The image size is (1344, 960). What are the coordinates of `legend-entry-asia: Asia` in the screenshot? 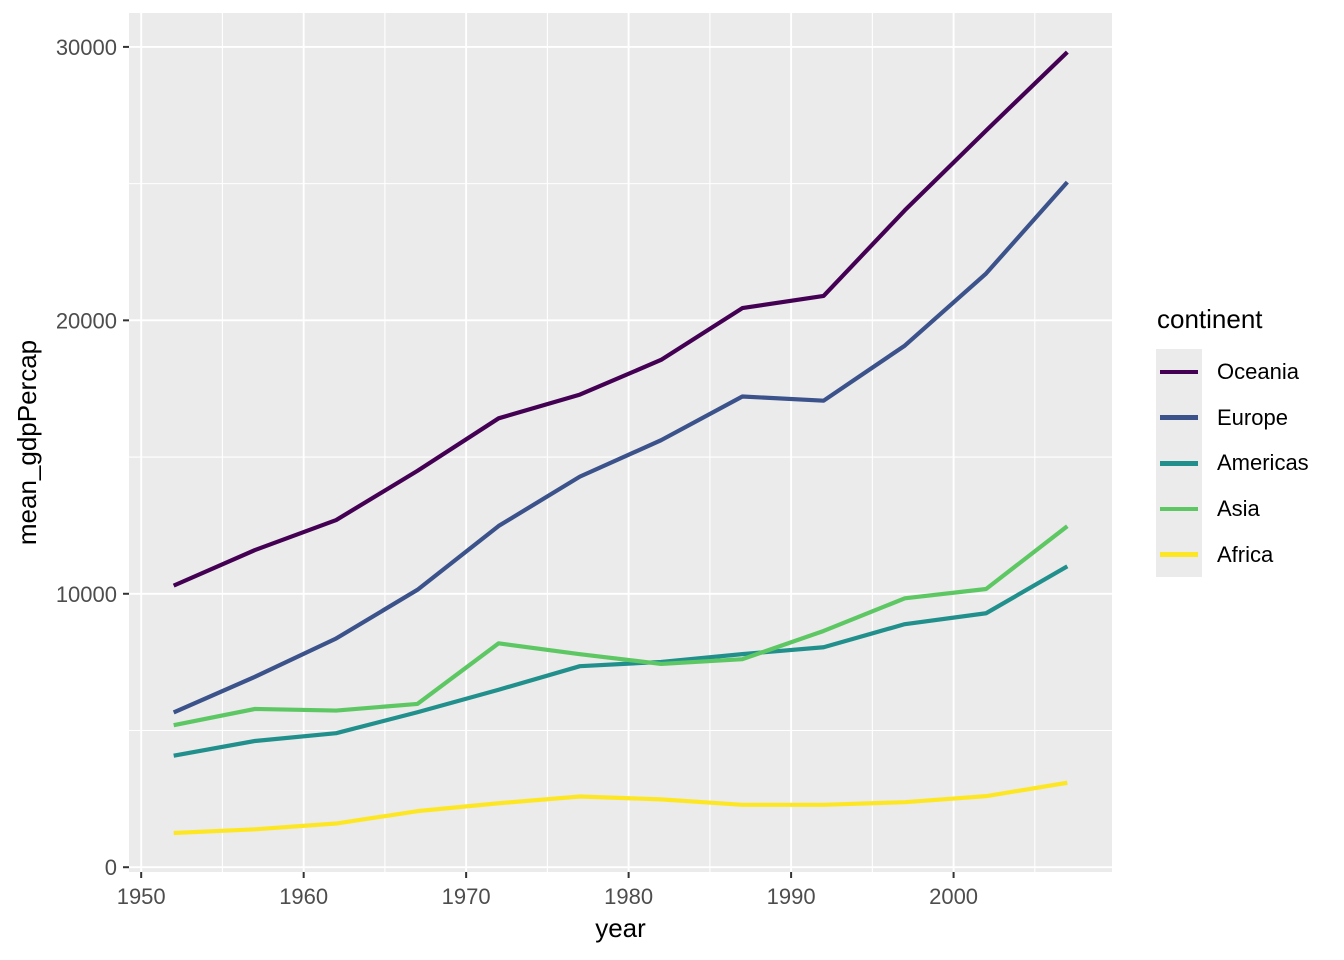 It's located at (1249, 509).